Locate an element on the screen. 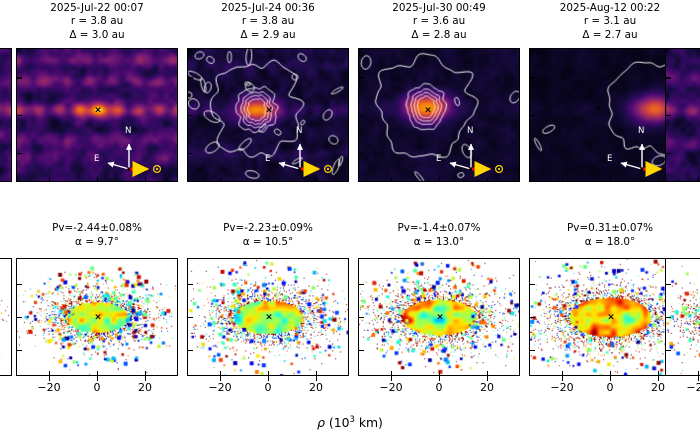 The image size is (700, 441). intensity-panel-1: × is located at coordinates (97, 115).